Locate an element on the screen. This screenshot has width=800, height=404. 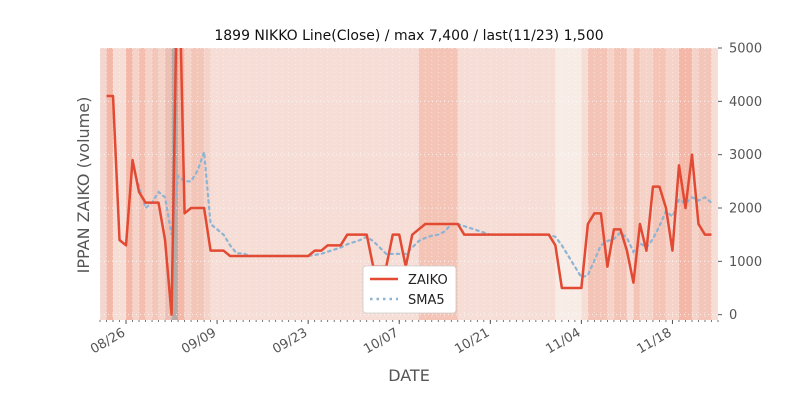
x-axis: 08/26 09/09 09/23 10/07 10/21 11/04 11/18 is located at coordinates (403, 338).